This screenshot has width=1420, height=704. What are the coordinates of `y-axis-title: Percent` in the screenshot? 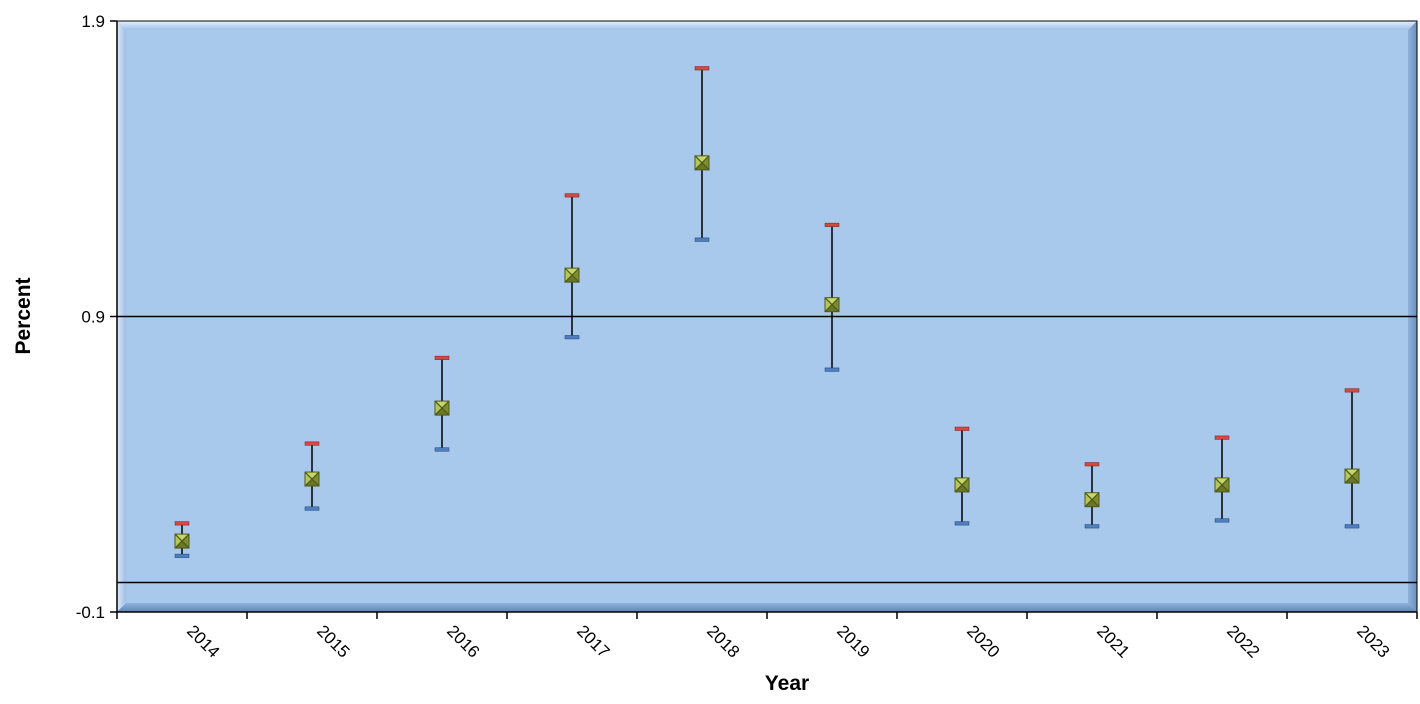 It's located at (23, 315).